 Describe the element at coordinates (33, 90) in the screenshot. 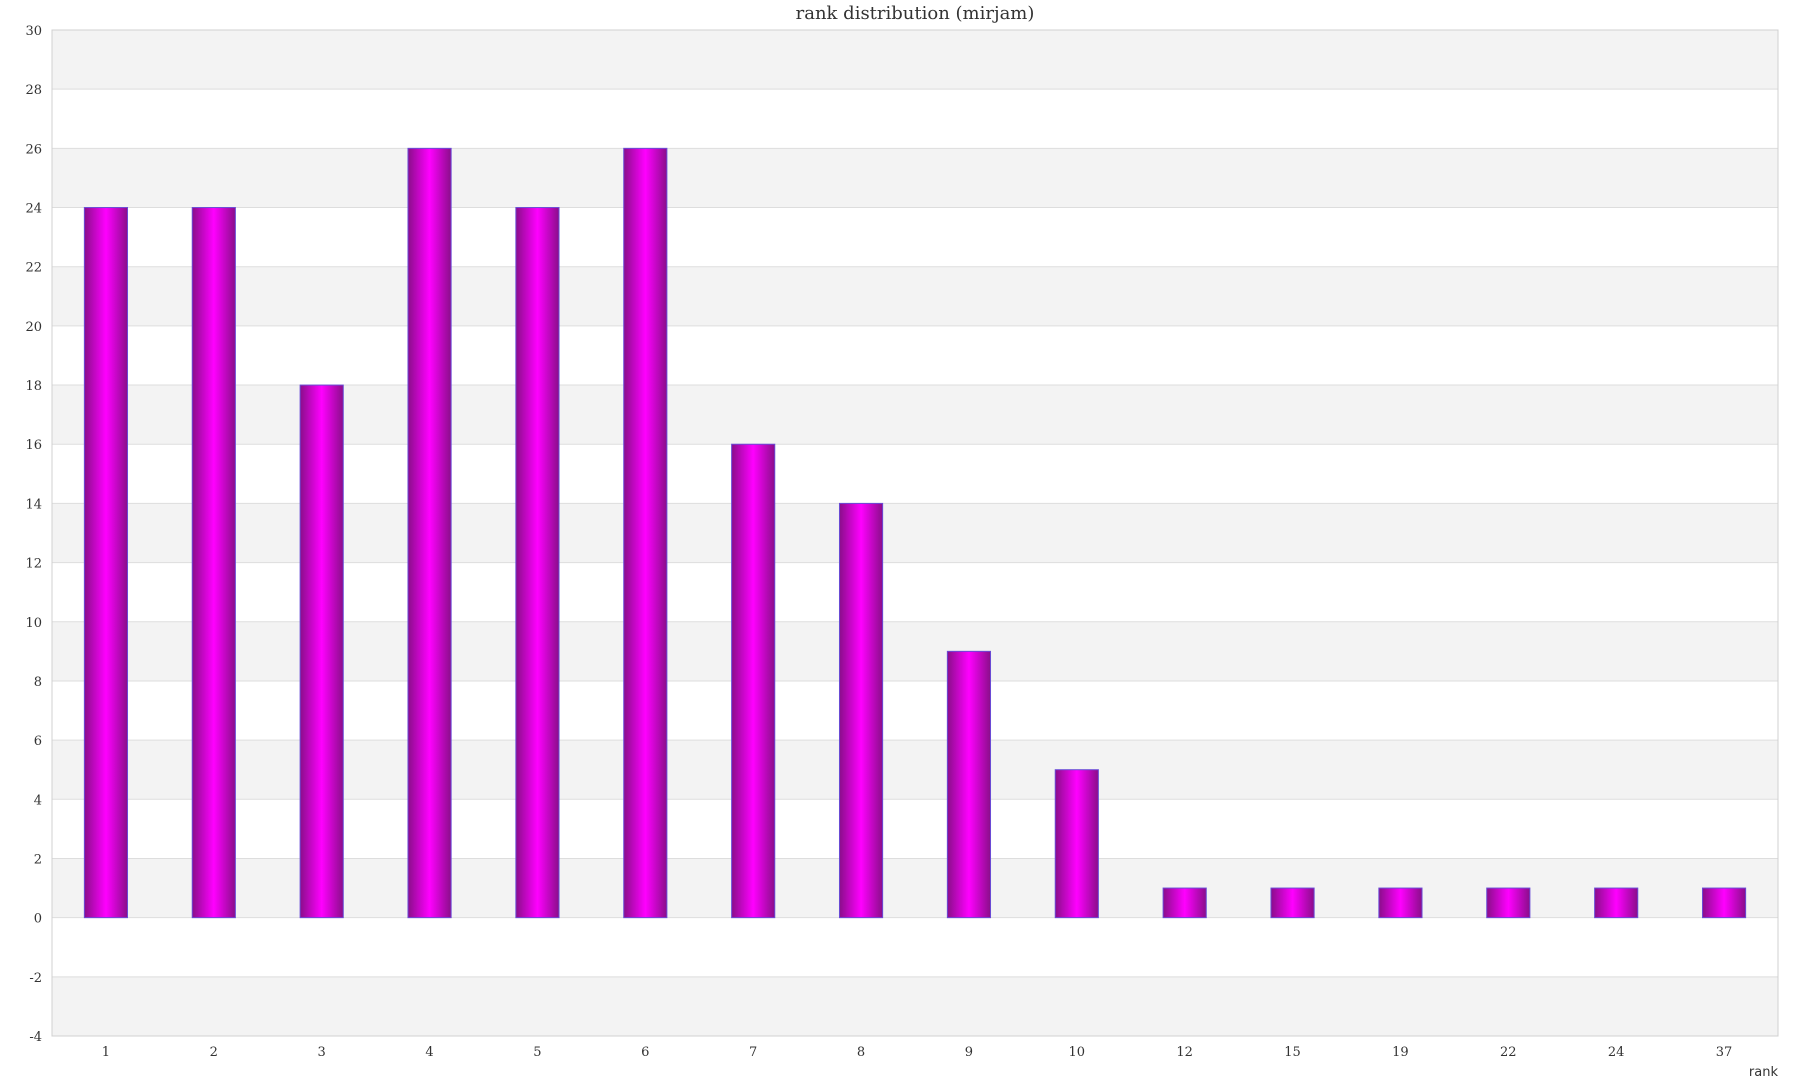

I see `y-tick-label: 28` at that location.